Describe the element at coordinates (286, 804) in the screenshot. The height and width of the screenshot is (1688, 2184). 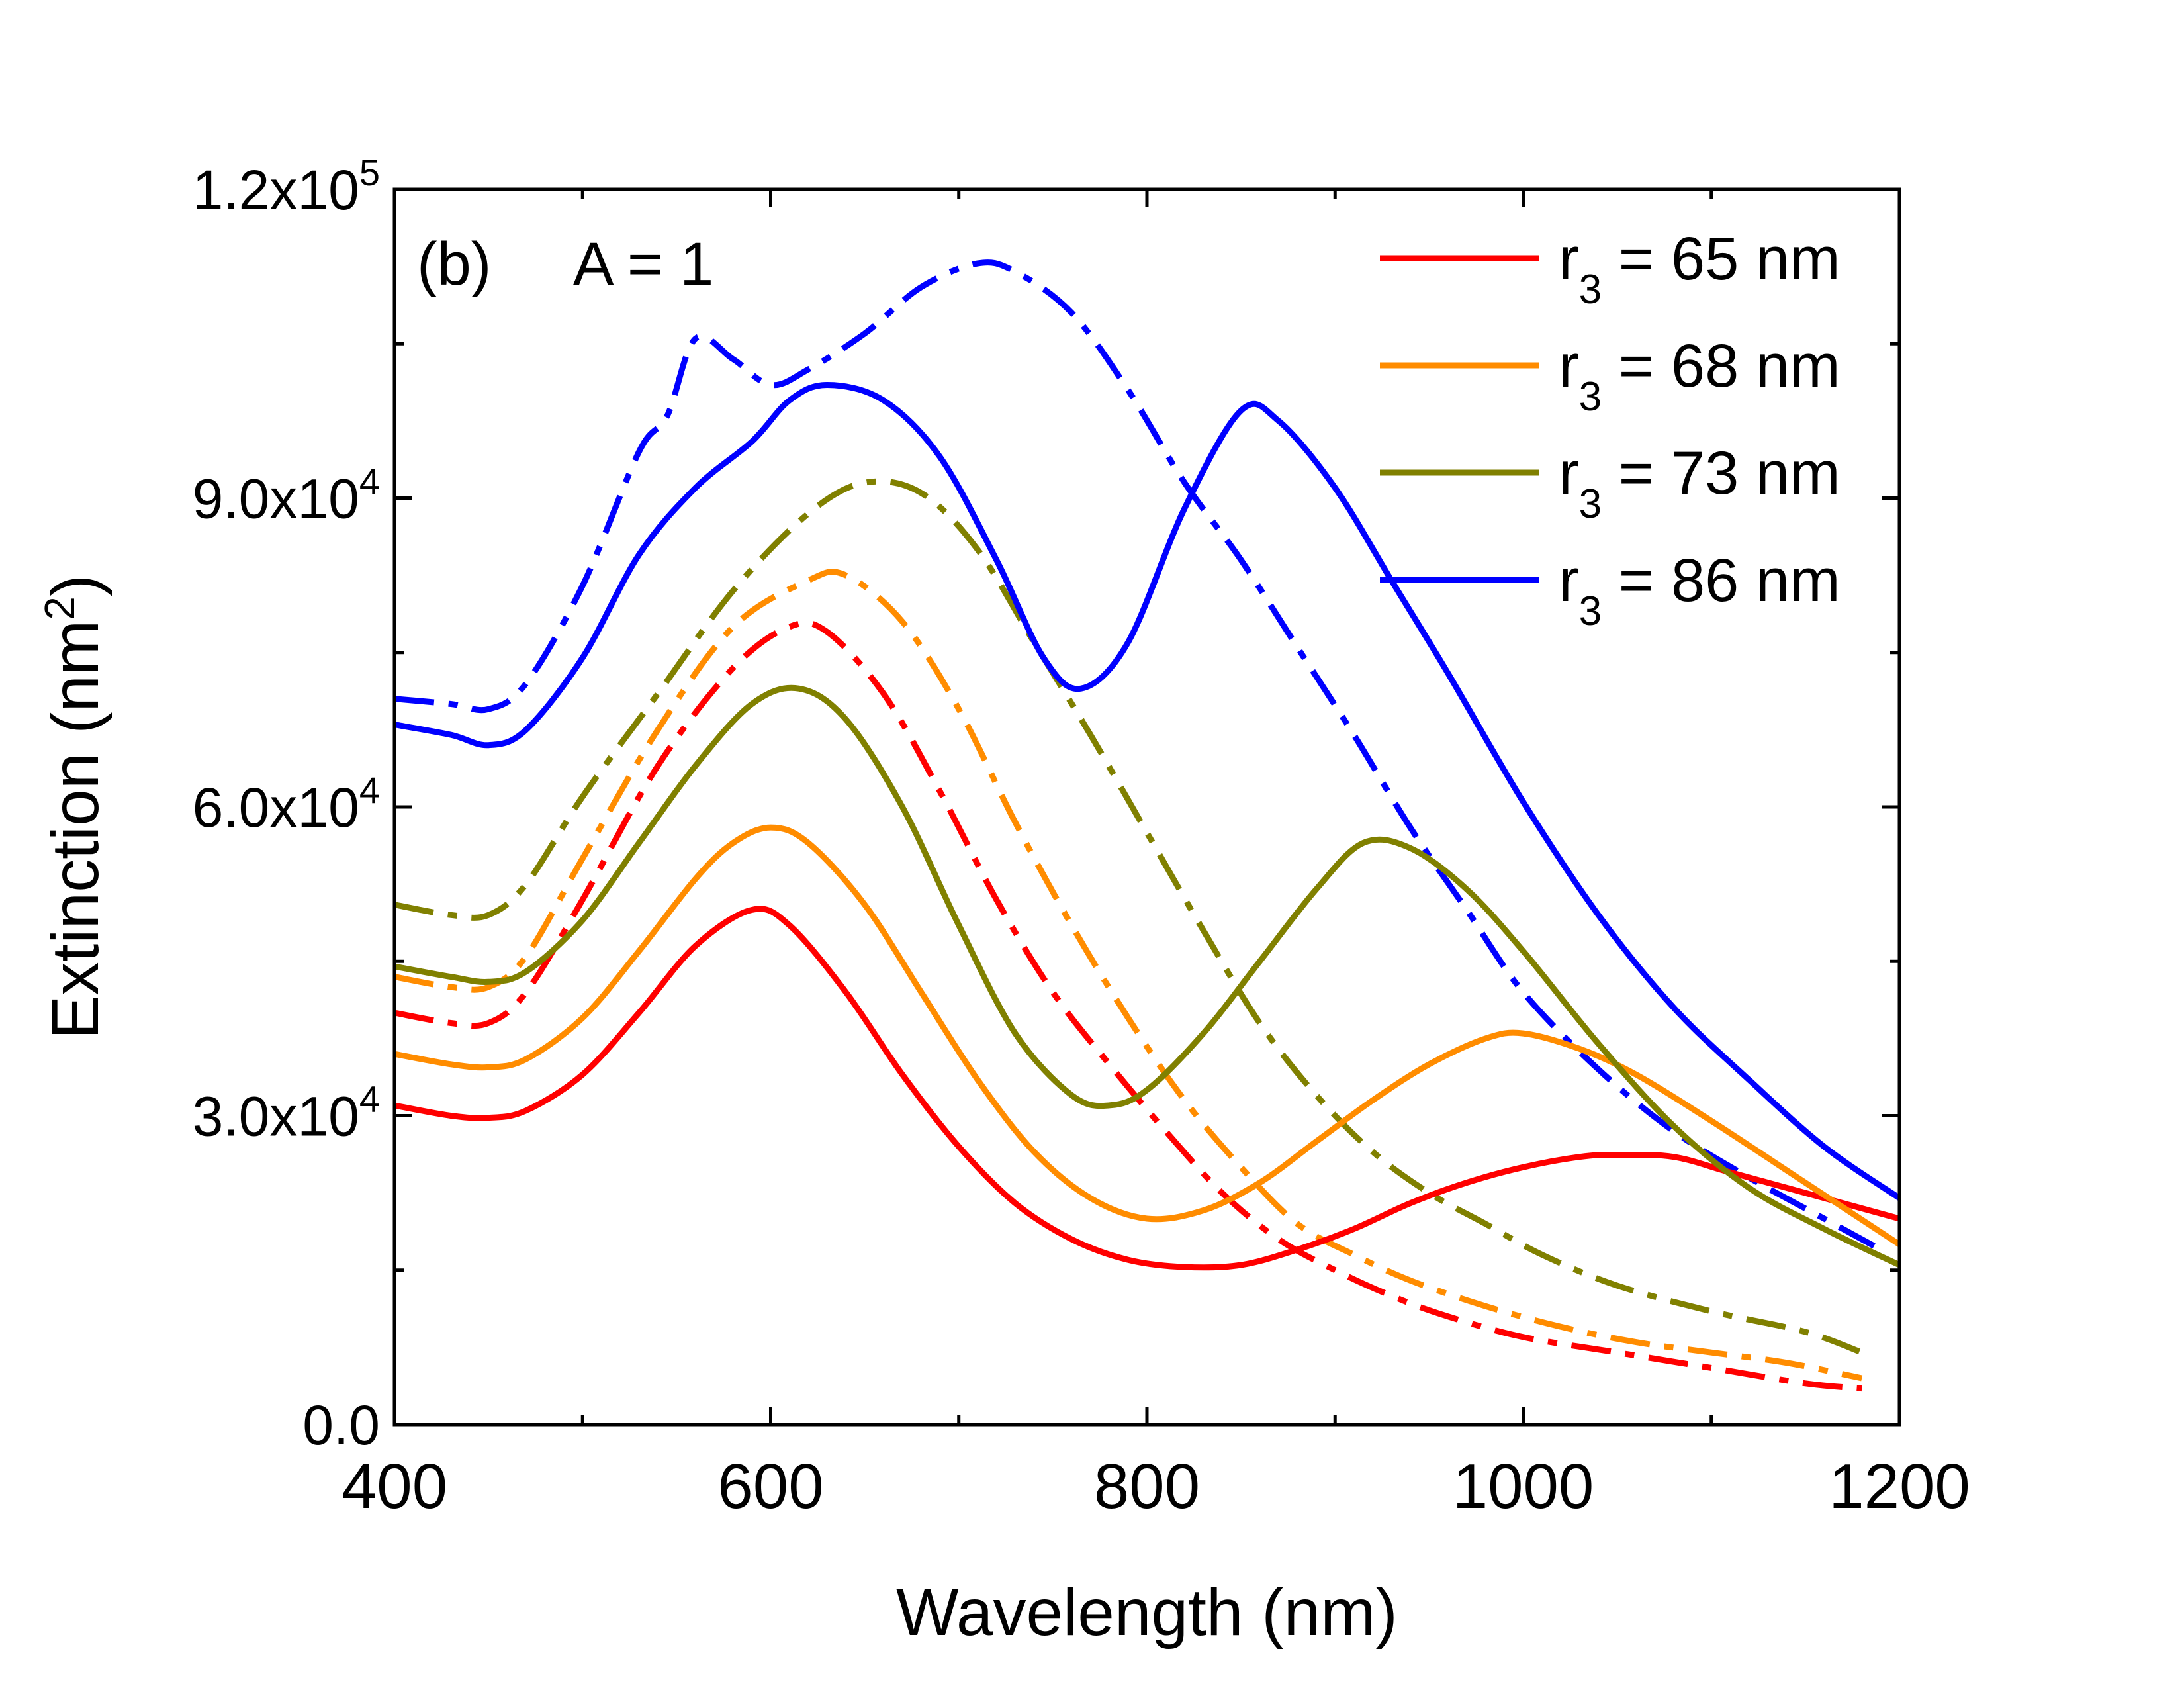
I see `y-tick-label: 6.0x10⁴` at that location.